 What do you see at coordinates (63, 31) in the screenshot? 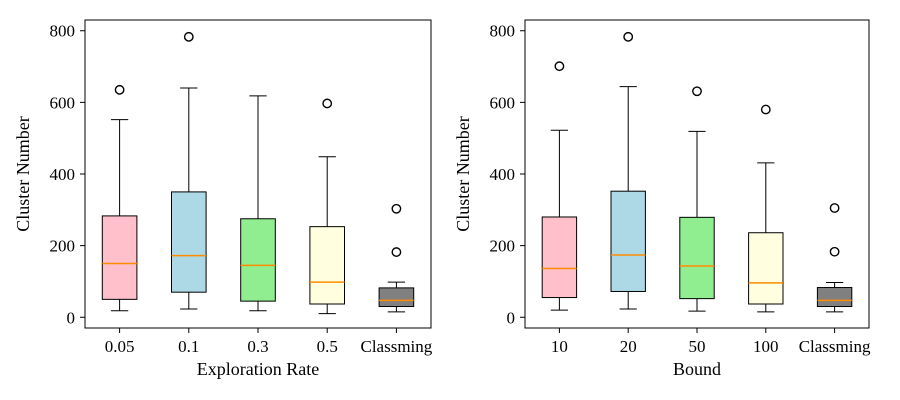
I see `y-tick-label-1-5: 800` at bounding box center [63, 31].